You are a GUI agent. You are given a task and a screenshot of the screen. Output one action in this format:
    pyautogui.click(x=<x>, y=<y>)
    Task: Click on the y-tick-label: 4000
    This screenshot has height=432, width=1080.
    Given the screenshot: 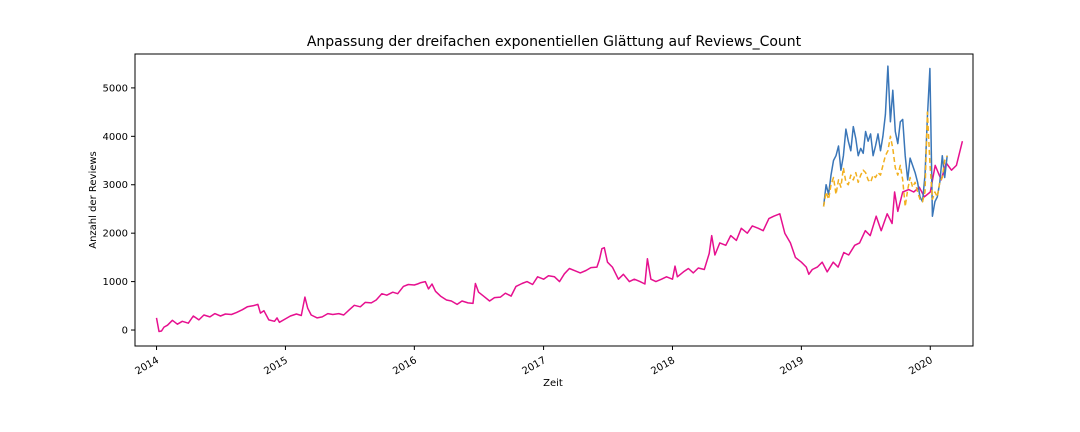 What is the action you would take?
    pyautogui.click(x=115, y=137)
    